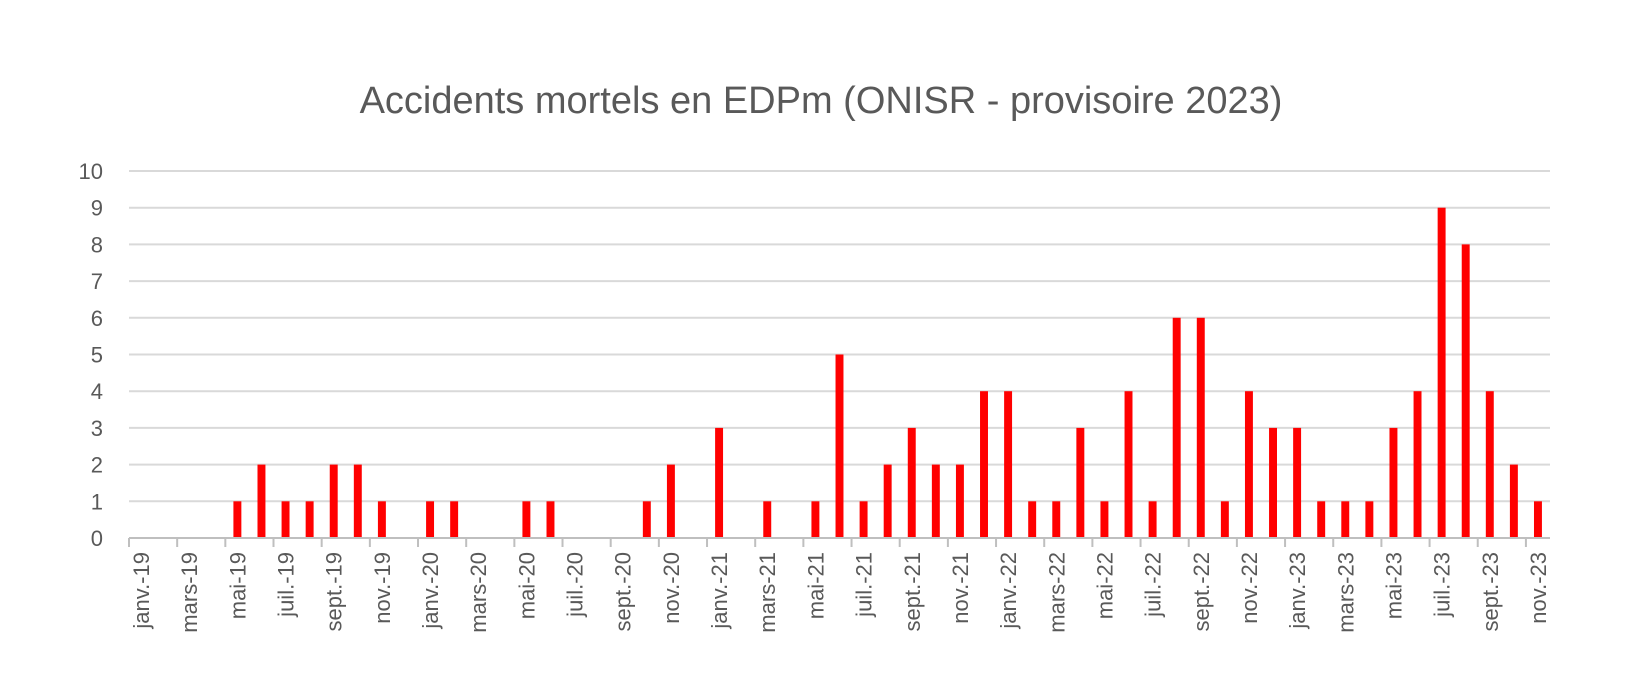 Image resolution: width=1642 pixels, height=697 pixels. Describe the element at coordinates (97, 244) in the screenshot. I see `y-tick-label: 8` at that location.